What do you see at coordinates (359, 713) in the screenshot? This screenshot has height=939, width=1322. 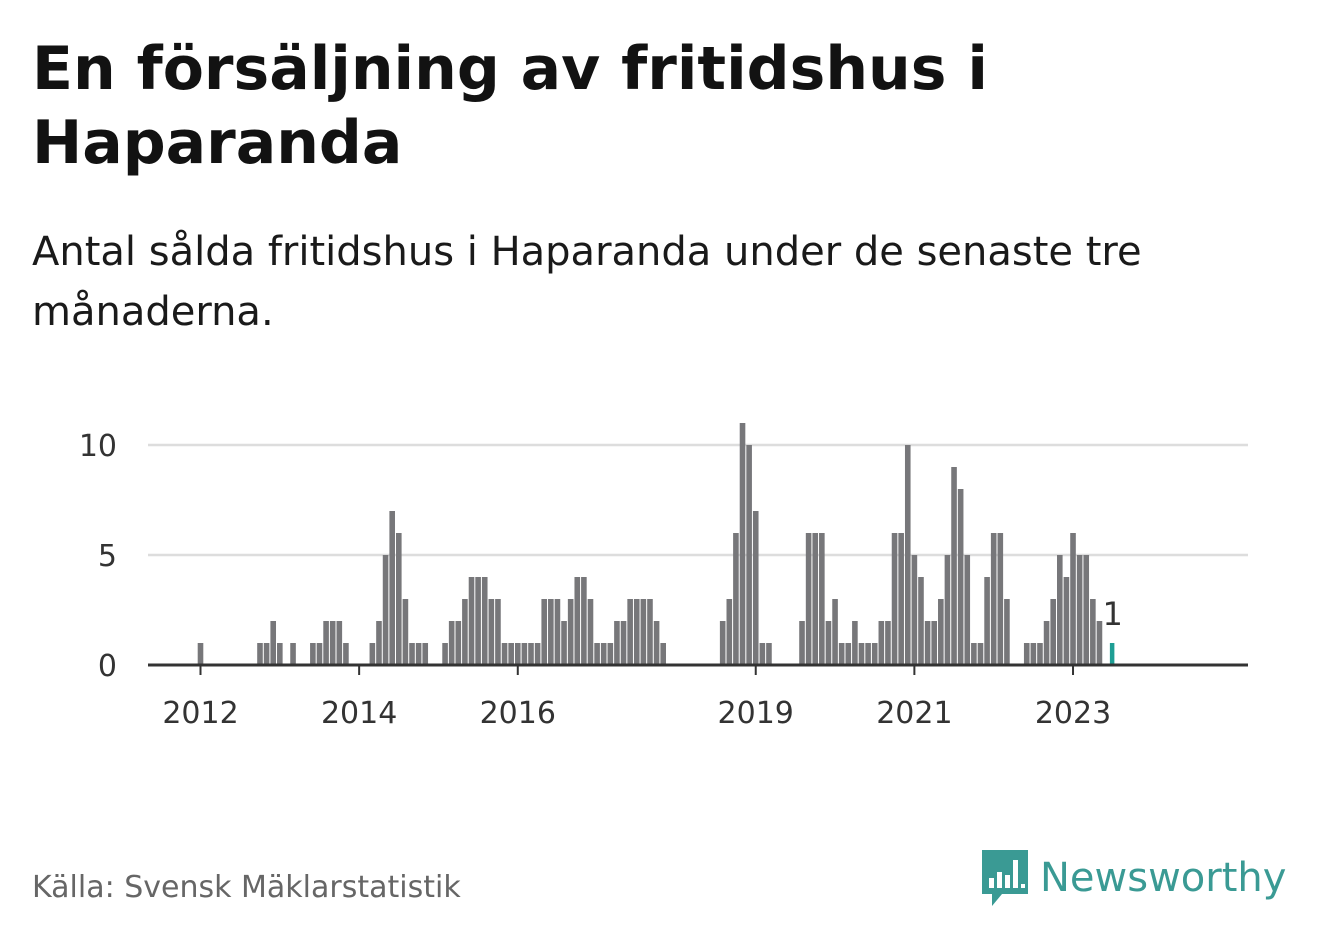 I see `x-tick-label: 2014` at bounding box center [359, 713].